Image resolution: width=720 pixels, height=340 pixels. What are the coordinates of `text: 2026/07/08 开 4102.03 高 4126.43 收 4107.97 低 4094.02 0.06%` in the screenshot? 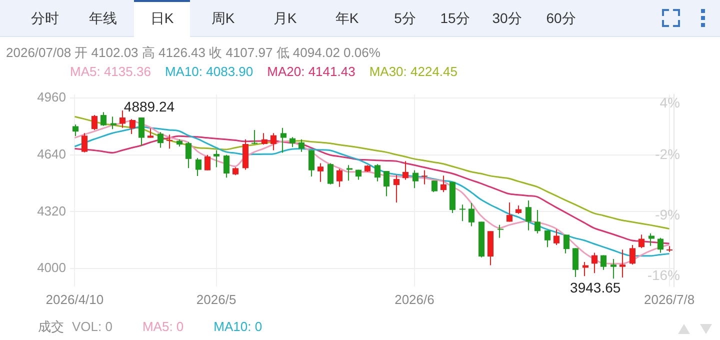 It's located at (193, 53).